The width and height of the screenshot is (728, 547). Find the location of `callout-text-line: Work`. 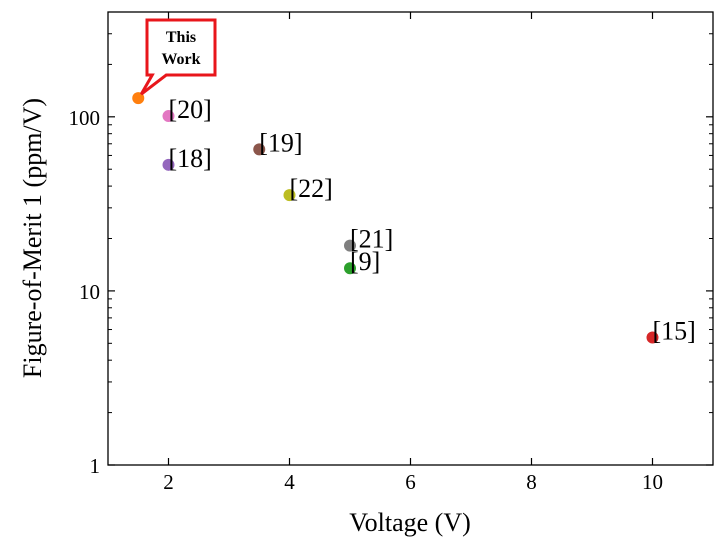

callout-text-line: Work is located at coordinates (180, 59).